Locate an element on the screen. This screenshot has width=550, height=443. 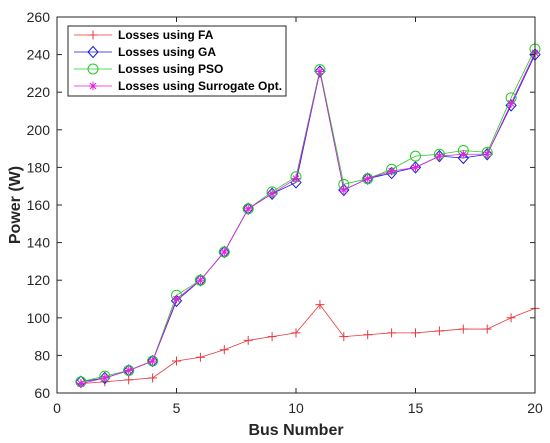
legend-label: Losses using PSO is located at coordinates (170, 69).